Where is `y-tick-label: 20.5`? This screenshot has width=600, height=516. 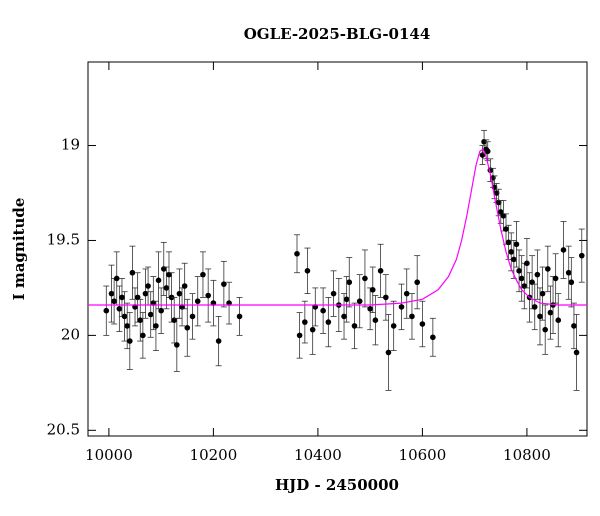 y-tick-label: 20.5 is located at coordinates (63, 429).